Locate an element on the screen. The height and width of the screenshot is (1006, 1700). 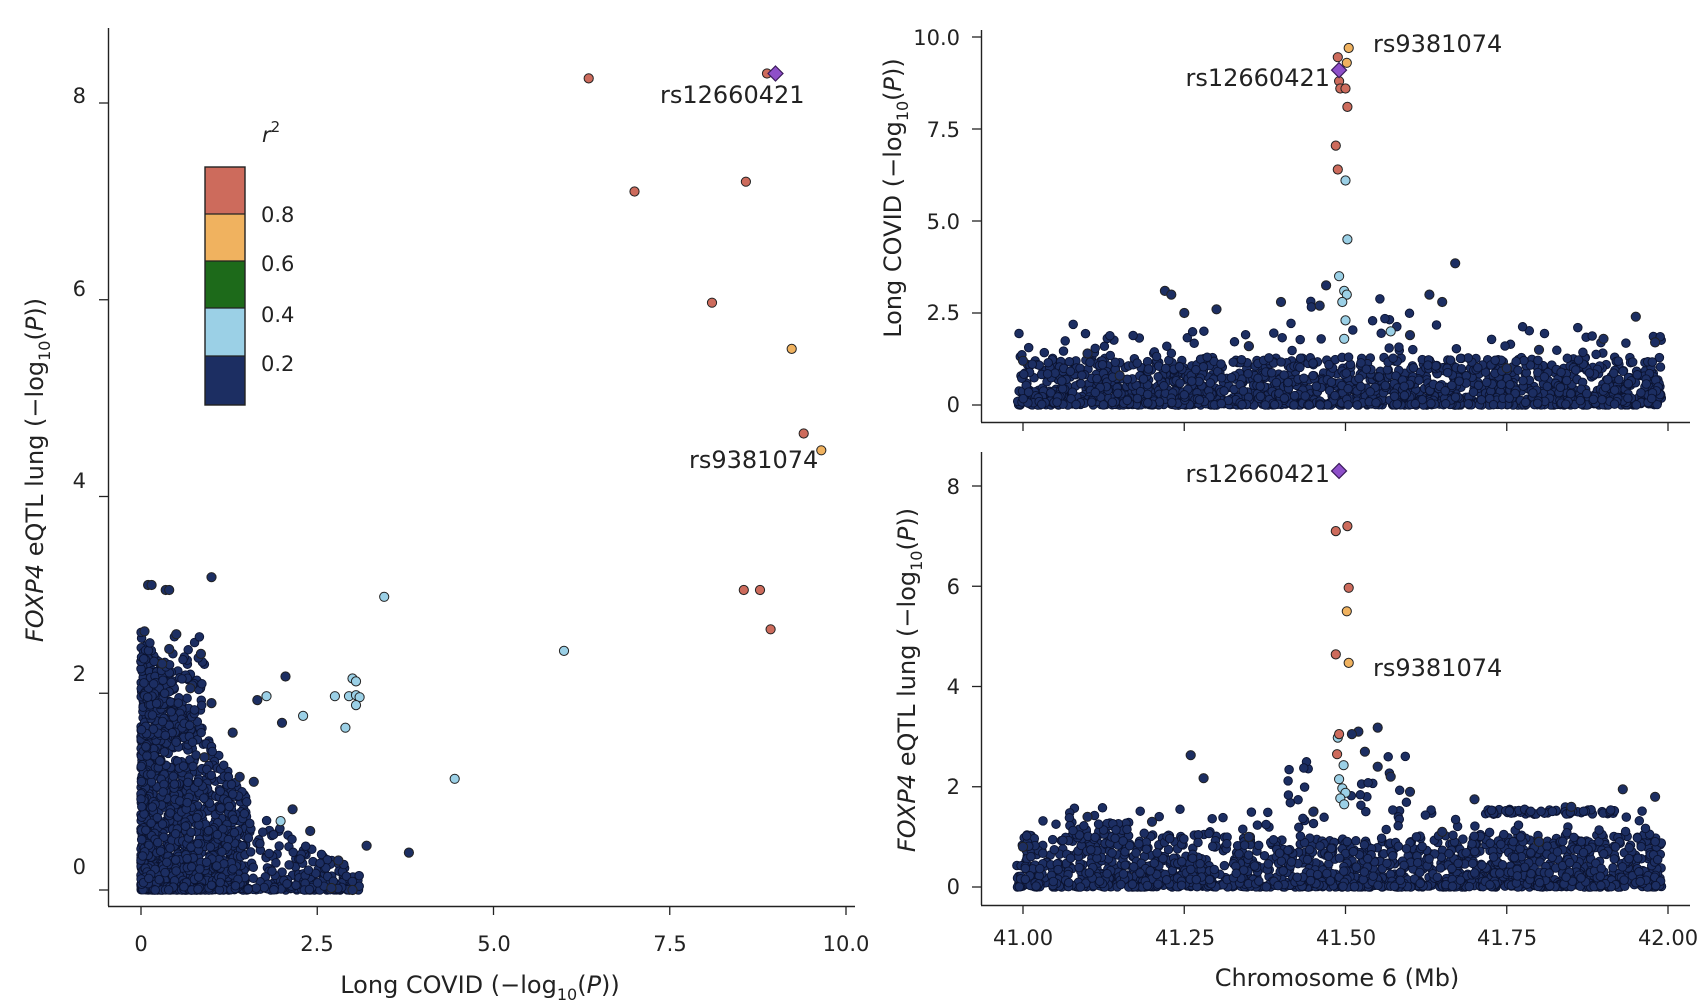
legend-label: 0.8 is located at coordinates (277, 215).